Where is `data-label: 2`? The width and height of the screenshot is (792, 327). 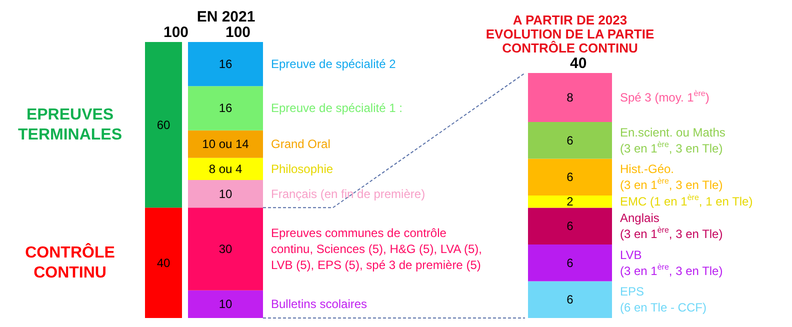 data-label: 2 is located at coordinates (570, 201).